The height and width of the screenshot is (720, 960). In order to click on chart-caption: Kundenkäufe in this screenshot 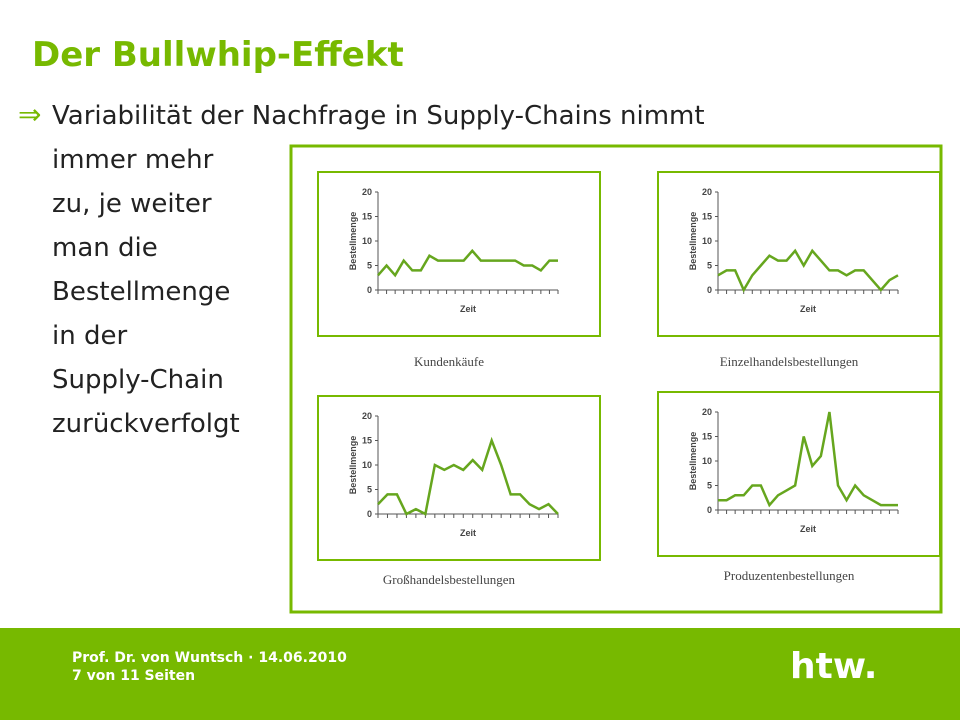, I will do `click(449, 361)`.